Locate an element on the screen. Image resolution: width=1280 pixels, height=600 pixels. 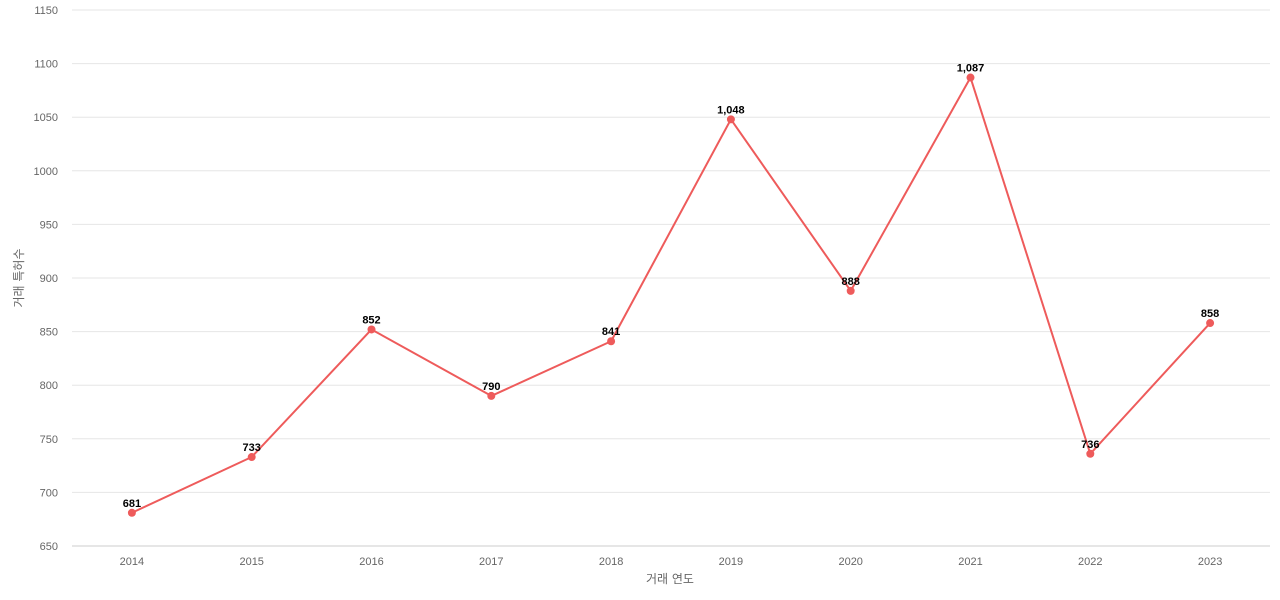
y-tick-label: 800 is located at coordinates (49, 386).